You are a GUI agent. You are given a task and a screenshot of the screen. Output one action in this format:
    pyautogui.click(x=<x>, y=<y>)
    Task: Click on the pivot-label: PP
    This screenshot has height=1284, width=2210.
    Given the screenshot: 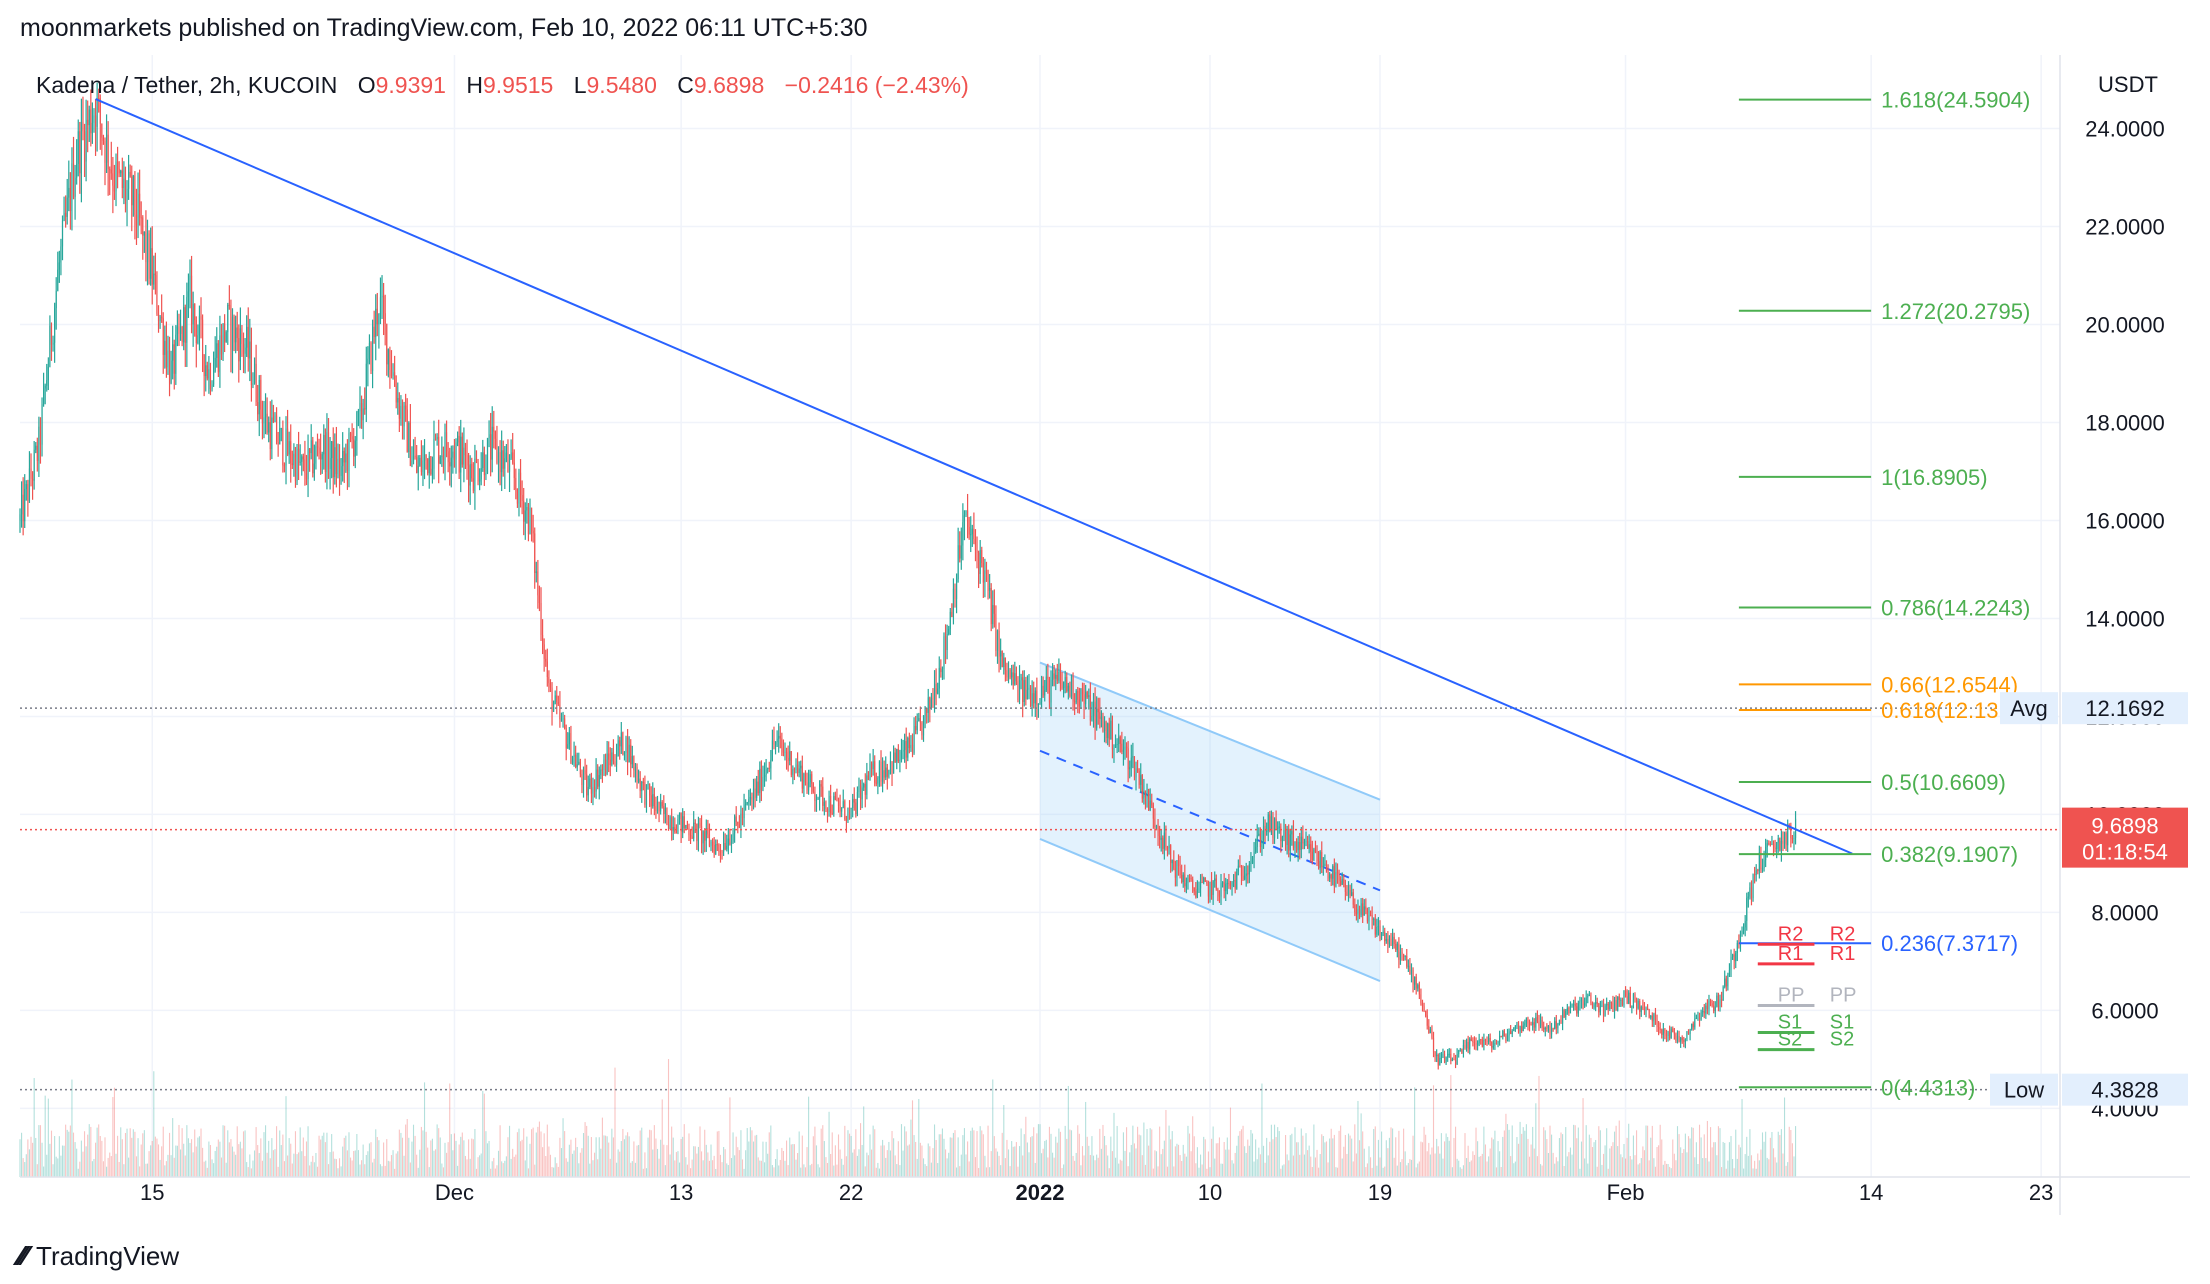 What is the action you would take?
    pyautogui.click(x=1843, y=996)
    